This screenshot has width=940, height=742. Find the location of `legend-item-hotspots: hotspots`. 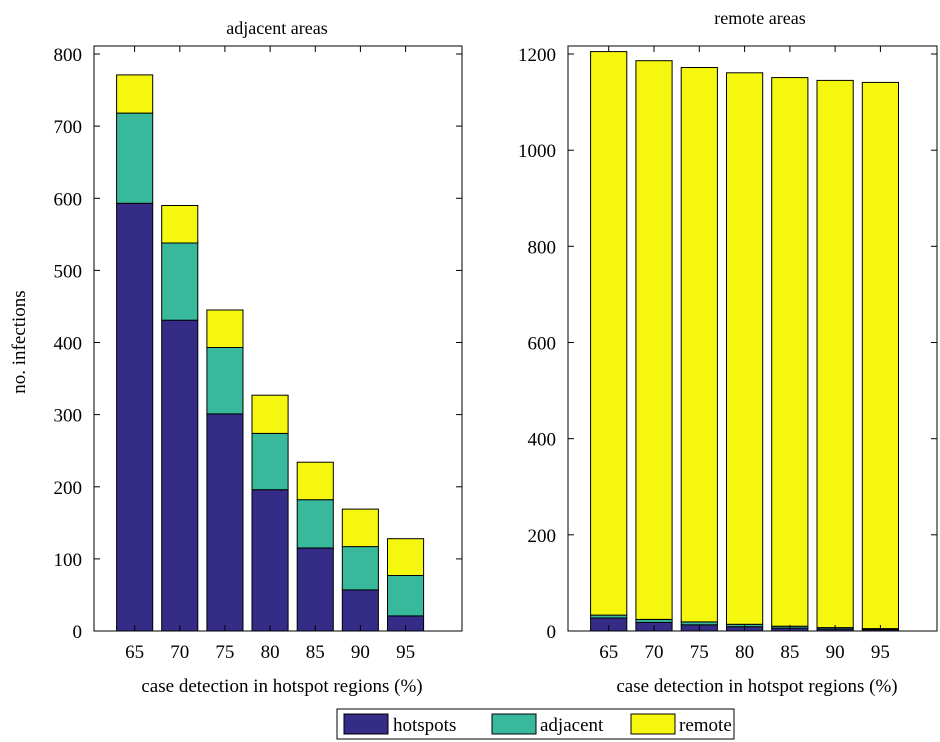

legend-item-hotspots: hotspots is located at coordinates (399, 724).